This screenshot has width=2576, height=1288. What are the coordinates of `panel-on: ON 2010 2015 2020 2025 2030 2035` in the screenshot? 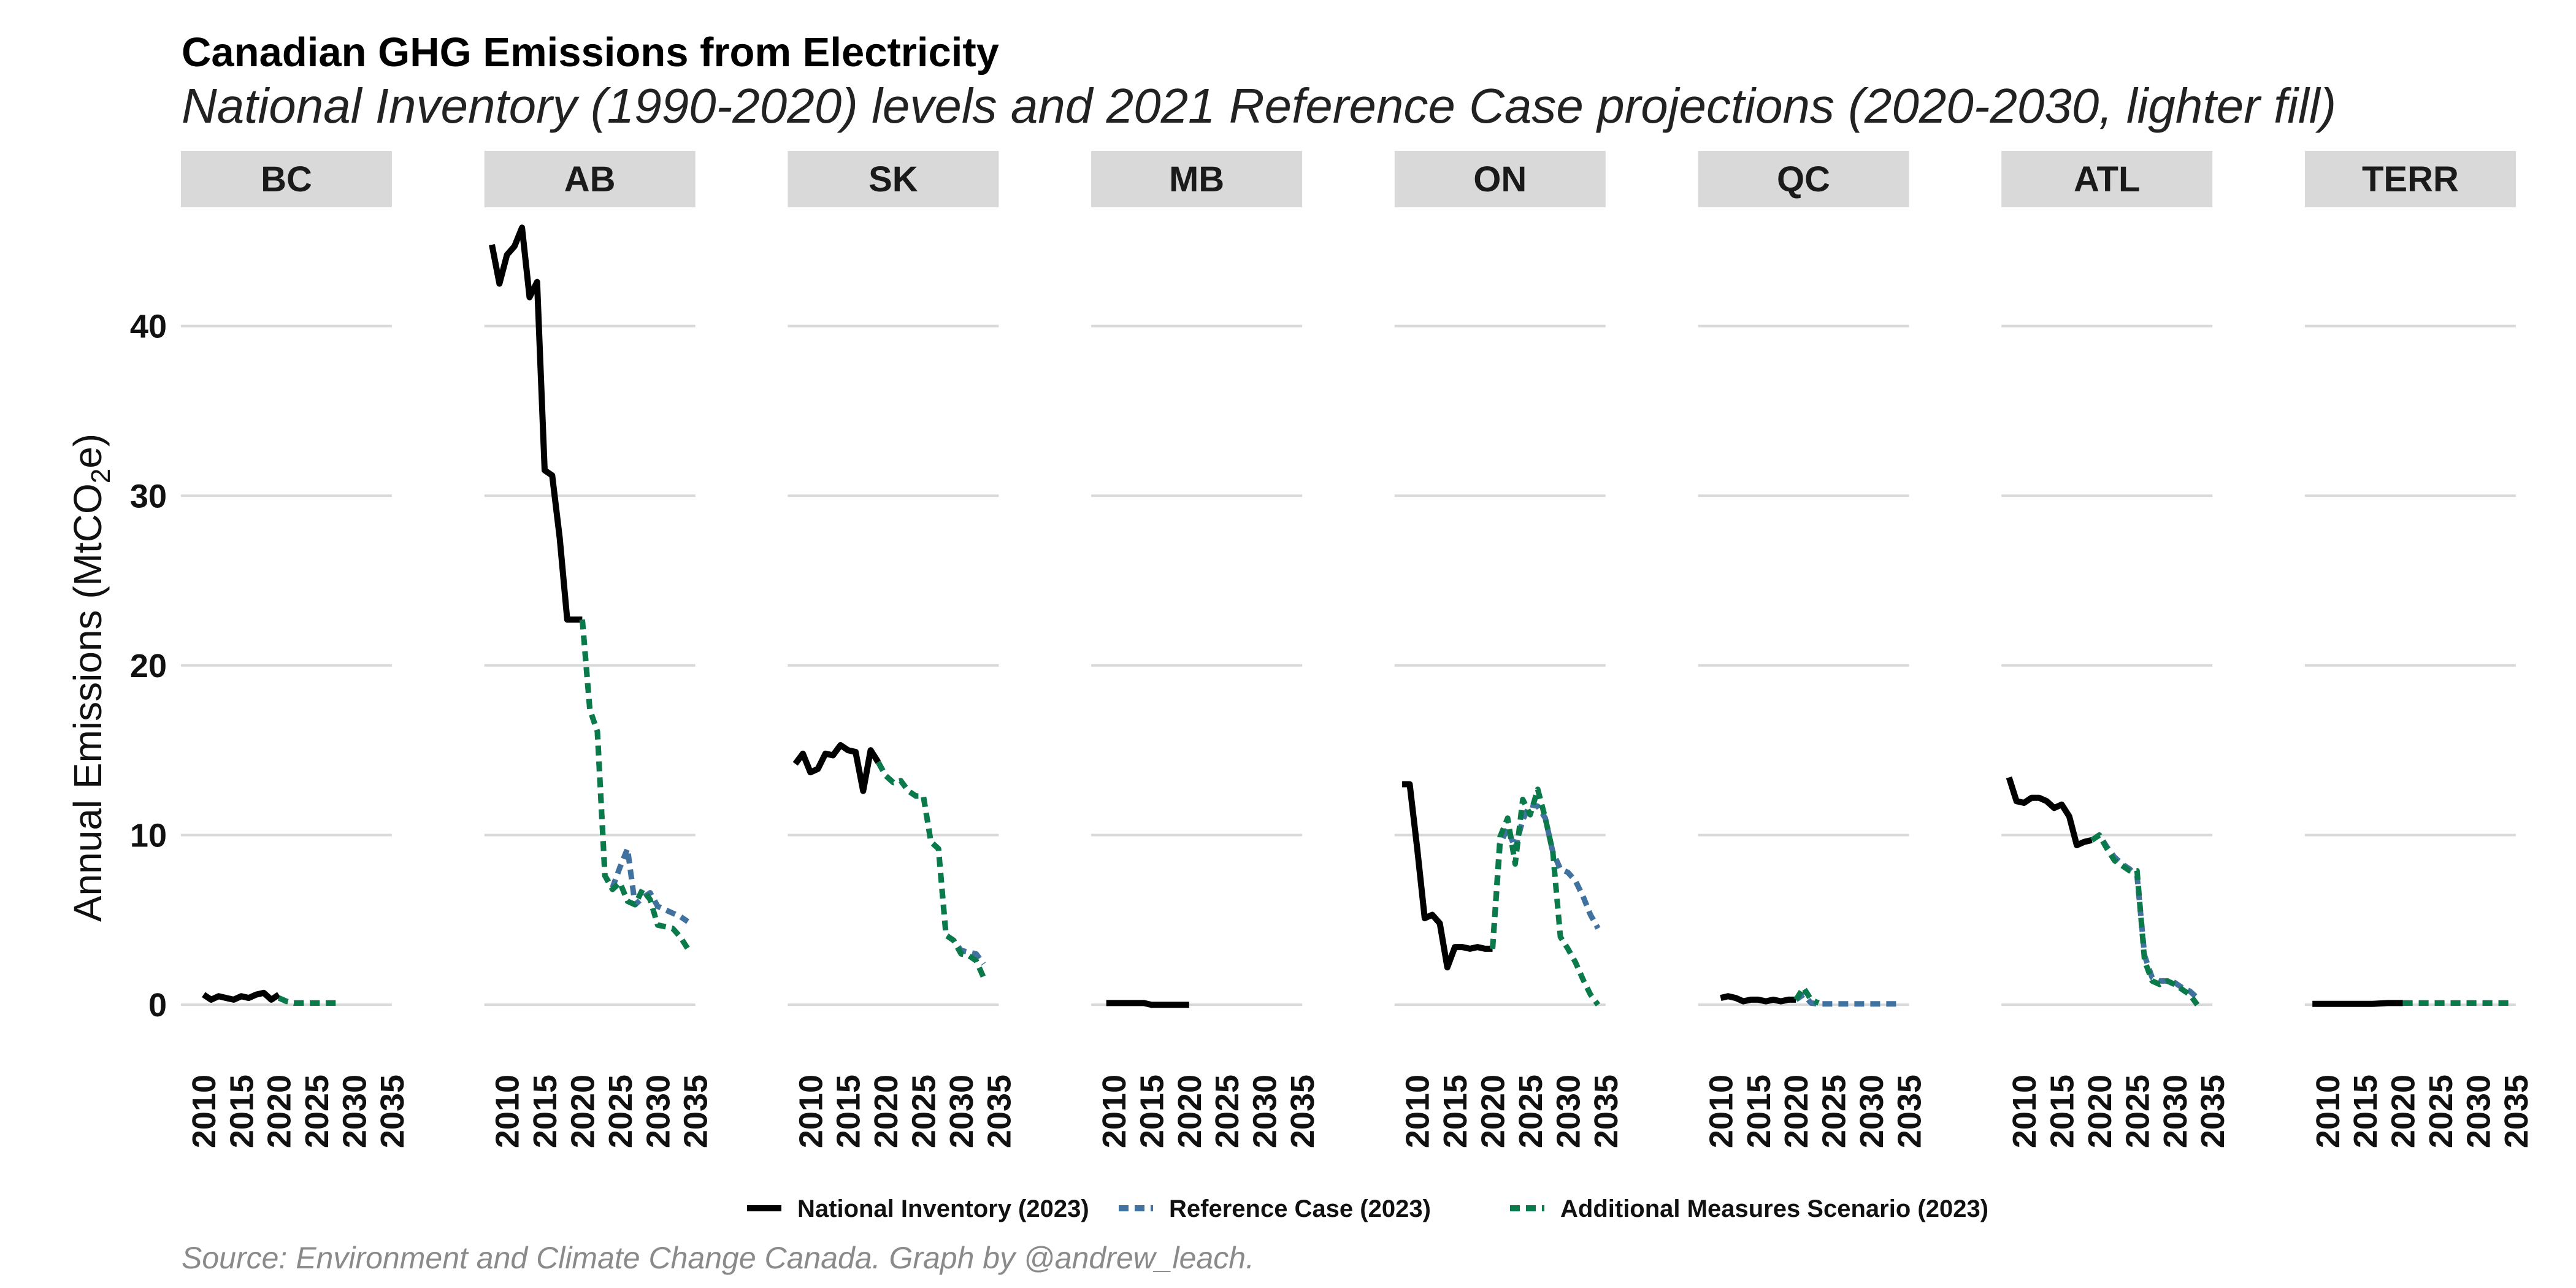 It's located at (1509, 649).